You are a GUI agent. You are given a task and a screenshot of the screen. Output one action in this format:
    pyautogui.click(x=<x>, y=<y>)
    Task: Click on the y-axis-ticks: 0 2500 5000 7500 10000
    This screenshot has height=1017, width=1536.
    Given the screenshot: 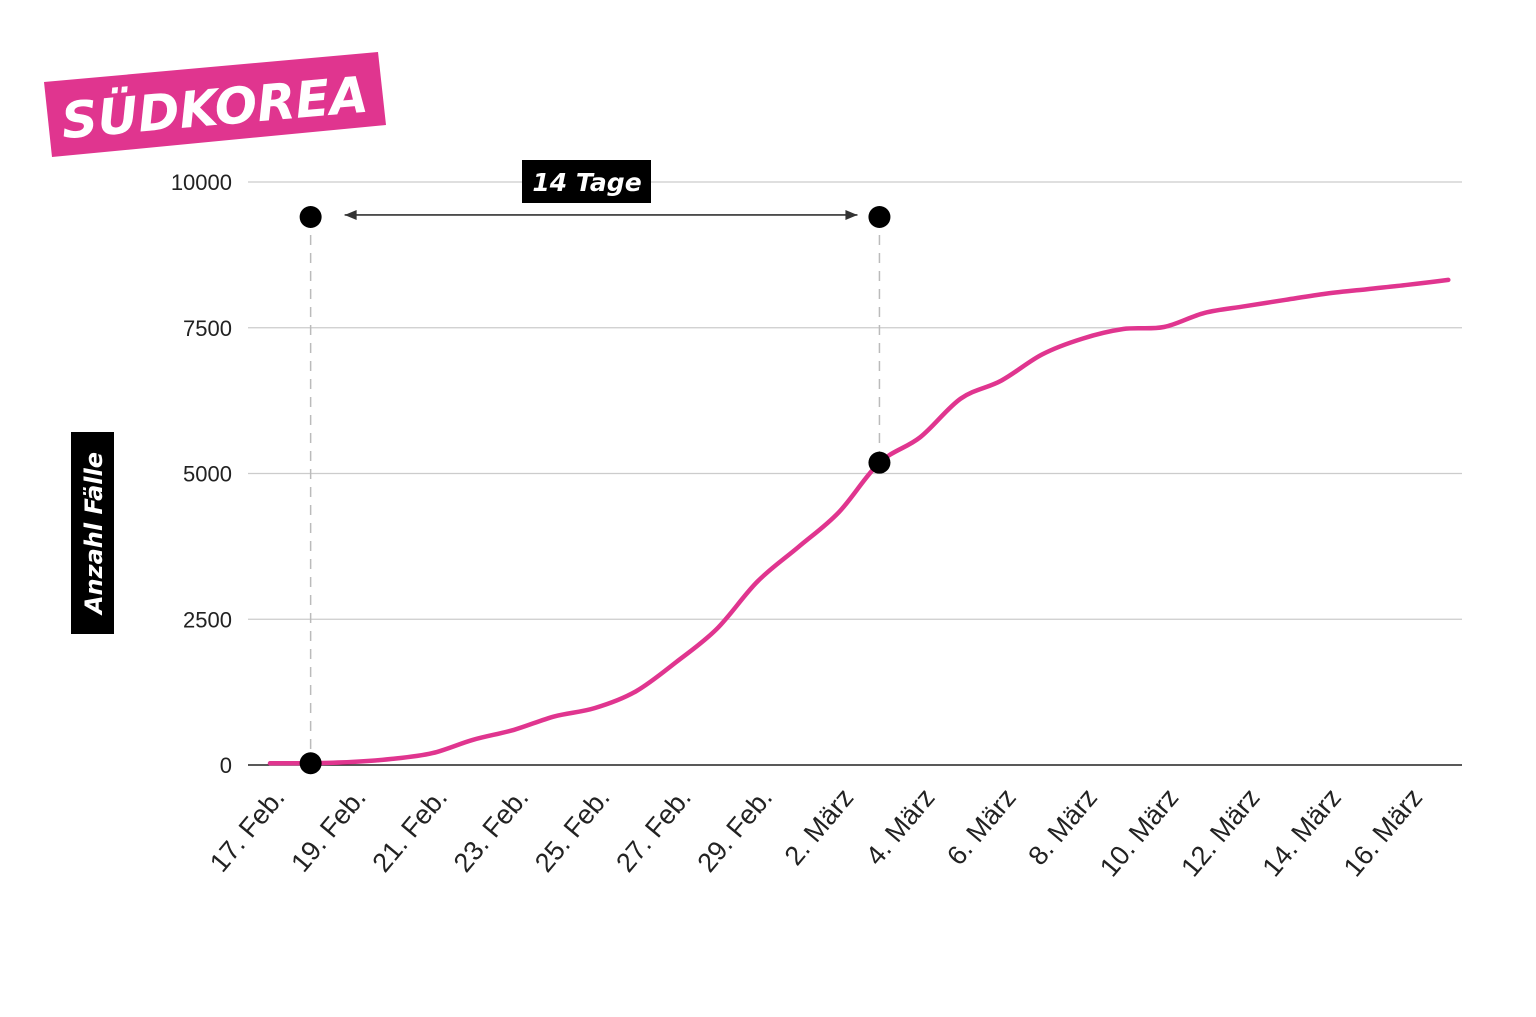 What is the action you would take?
    pyautogui.click(x=201, y=474)
    